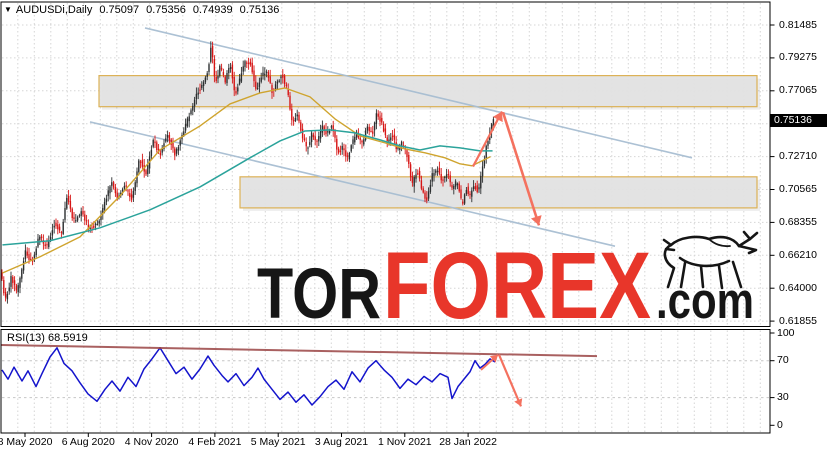 The height and width of the screenshot is (455, 827). I want to click on watermark-dotcom-text: .com, so click(705, 300).